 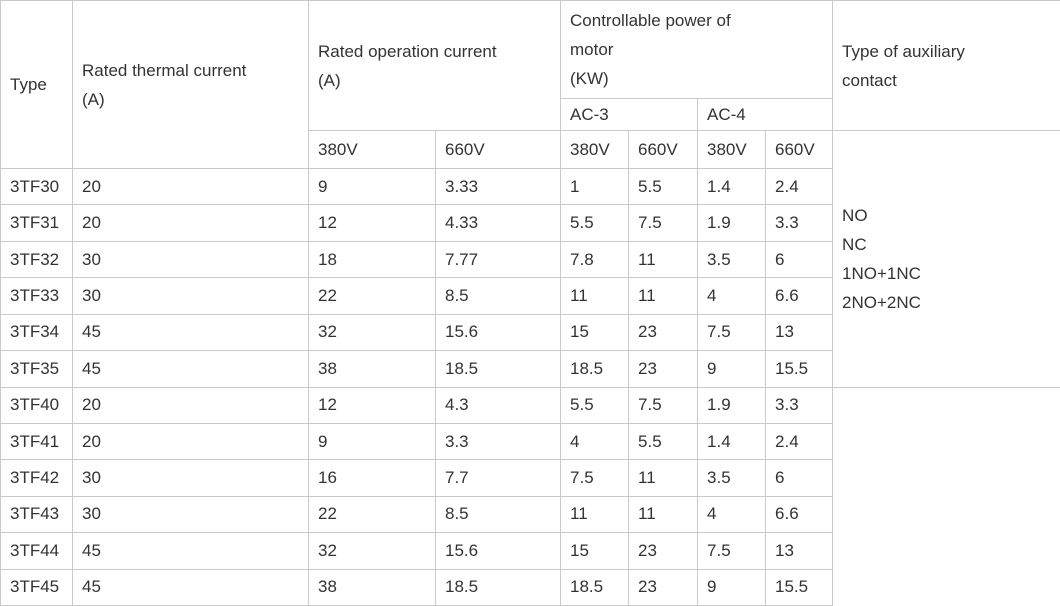 What do you see at coordinates (36, 478) in the screenshot?
I see `cell-type: 3TF42` at bounding box center [36, 478].